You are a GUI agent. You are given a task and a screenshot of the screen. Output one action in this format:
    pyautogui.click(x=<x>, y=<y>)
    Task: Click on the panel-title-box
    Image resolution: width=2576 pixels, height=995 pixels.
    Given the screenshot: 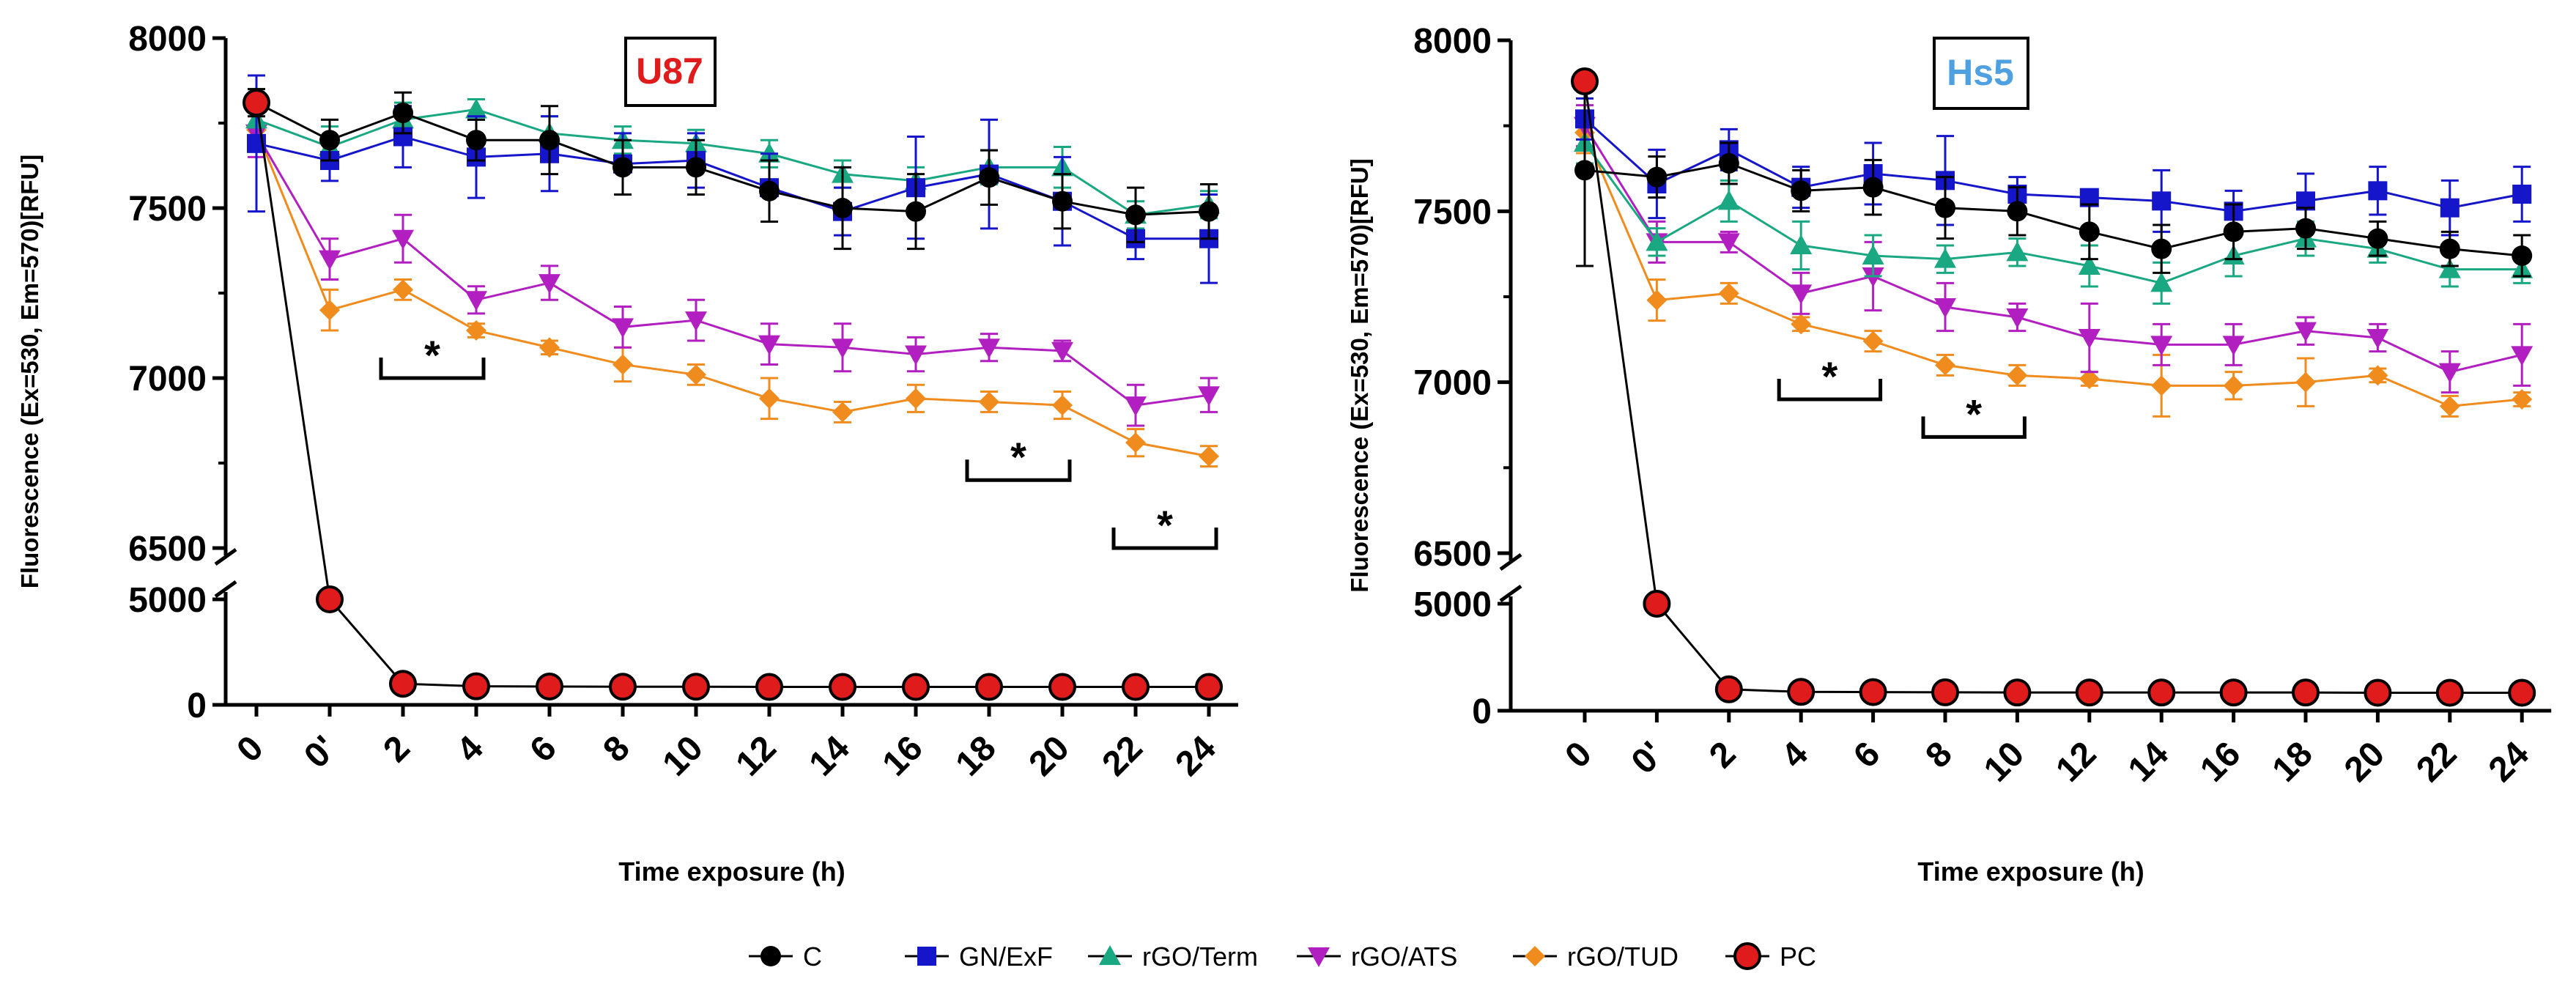 What is the action you would take?
    pyautogui.click(x=670, y=72)
    